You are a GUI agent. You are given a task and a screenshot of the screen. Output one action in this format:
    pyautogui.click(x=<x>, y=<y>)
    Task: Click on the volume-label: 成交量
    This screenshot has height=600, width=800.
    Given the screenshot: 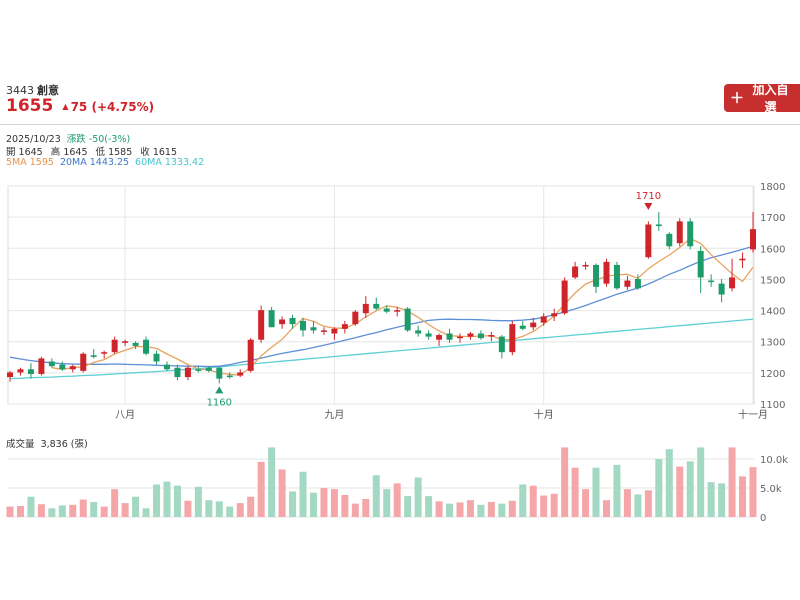 What is the action you would take?
    pyautogui.click(x=20, y=444)
    